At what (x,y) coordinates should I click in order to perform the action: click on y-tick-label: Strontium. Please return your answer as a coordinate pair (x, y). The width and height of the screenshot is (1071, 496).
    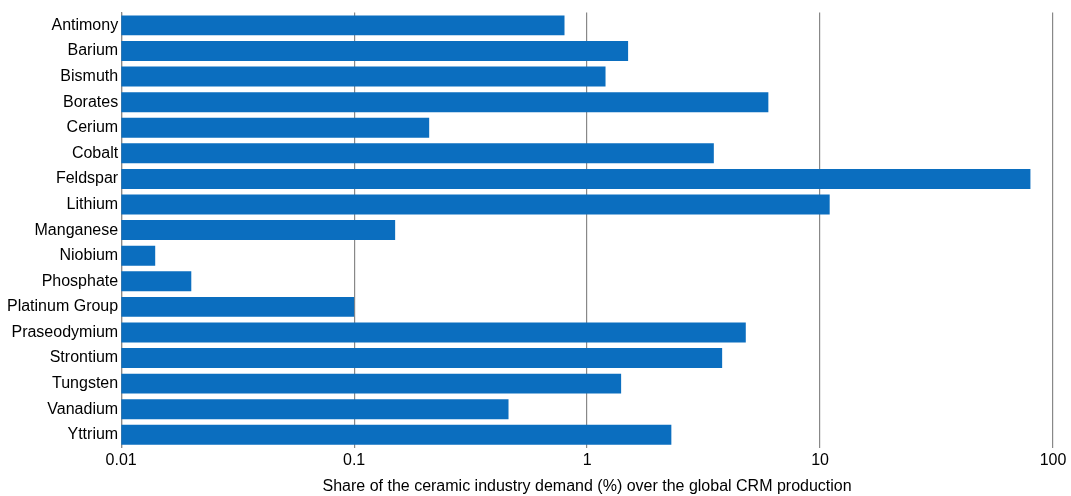
    Looking at the image, I should click on (84, 357).